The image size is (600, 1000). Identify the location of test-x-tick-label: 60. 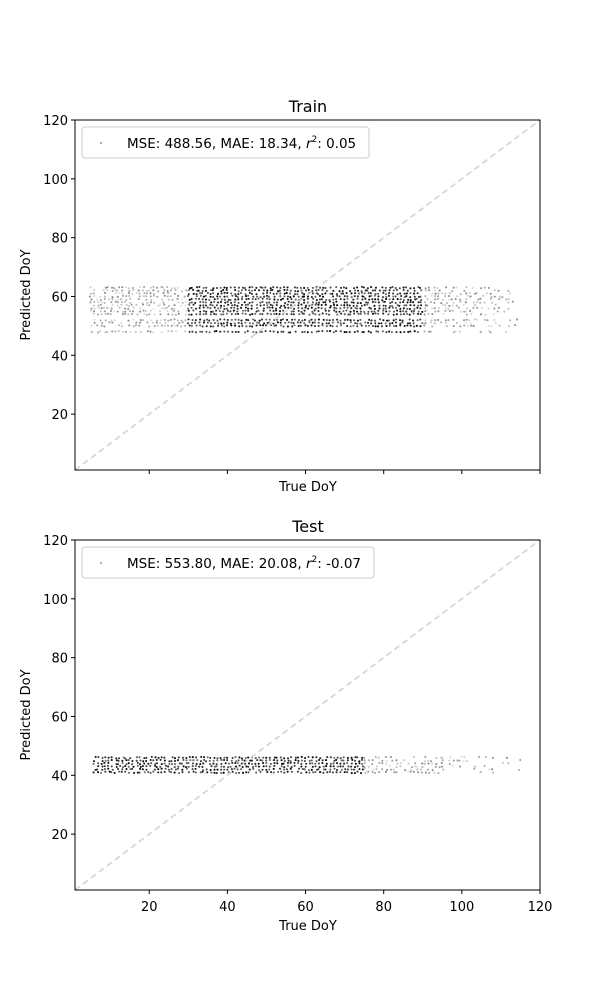
(305, 907).